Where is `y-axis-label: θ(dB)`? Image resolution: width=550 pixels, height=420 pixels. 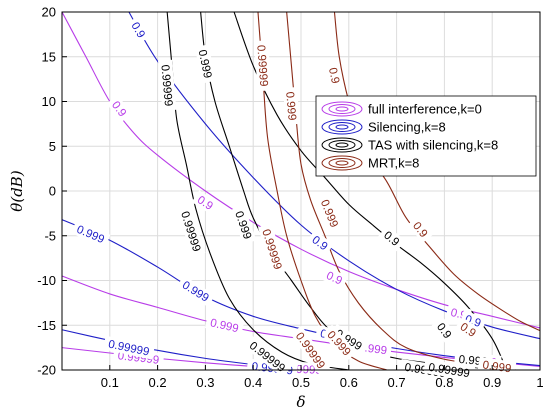
y-axis-label: θ(dB) is located at coordinates (17, 191).